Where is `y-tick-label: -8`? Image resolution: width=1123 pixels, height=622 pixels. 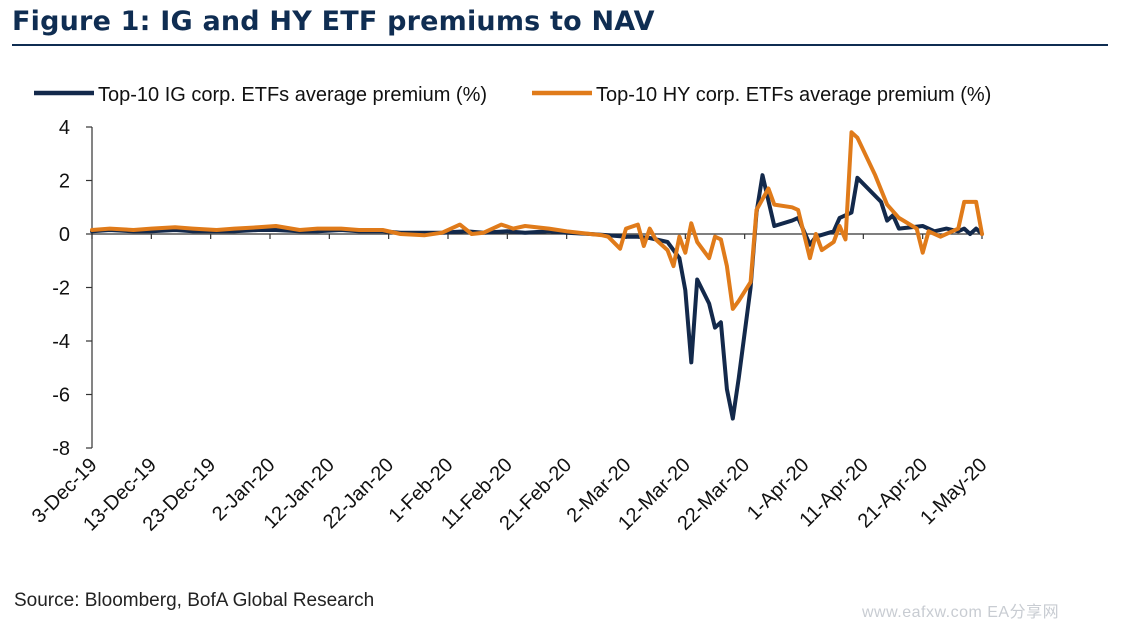
y-tick-label: -8 is located at coordinates (61, 449).